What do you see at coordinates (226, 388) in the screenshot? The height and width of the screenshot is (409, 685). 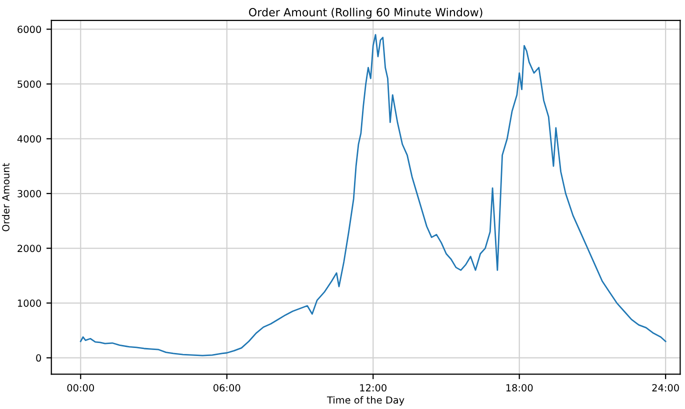 I see `x-tick-label: 06:00` at bounding box center [226, 388].